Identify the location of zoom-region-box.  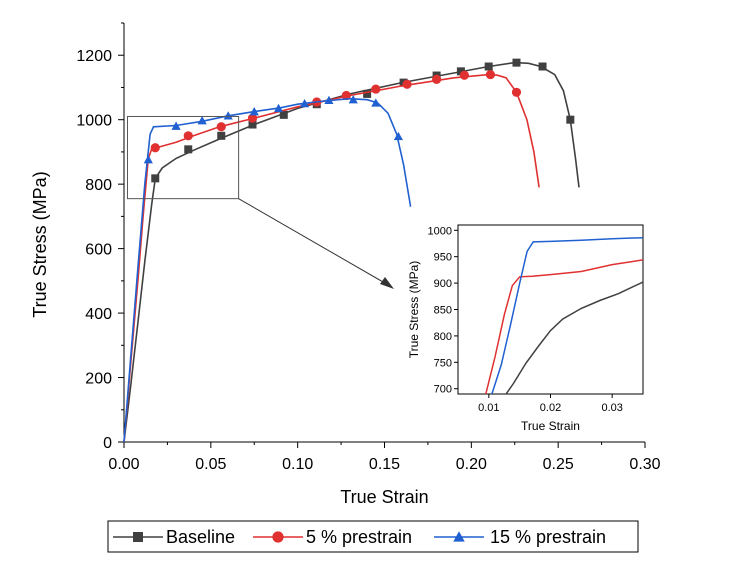
(183, 157).